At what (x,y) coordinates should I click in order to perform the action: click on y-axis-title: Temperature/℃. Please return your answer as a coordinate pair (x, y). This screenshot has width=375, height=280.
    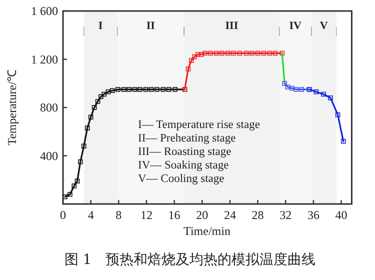
    Looking at the image, I should click on (12, 108).